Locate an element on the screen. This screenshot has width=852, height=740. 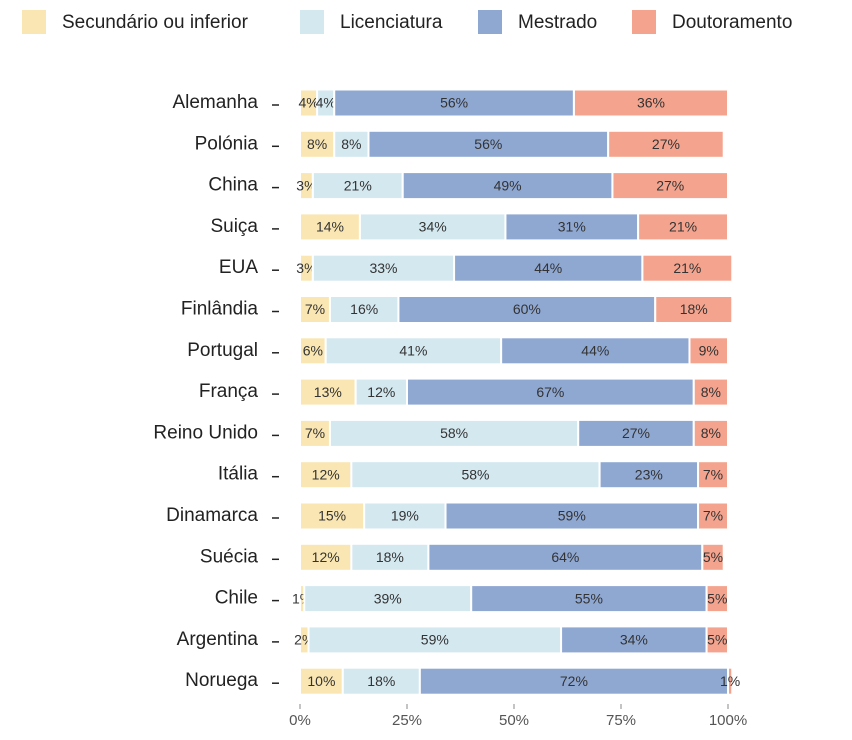
data-label: 72% is located at coordinates (574, 681).